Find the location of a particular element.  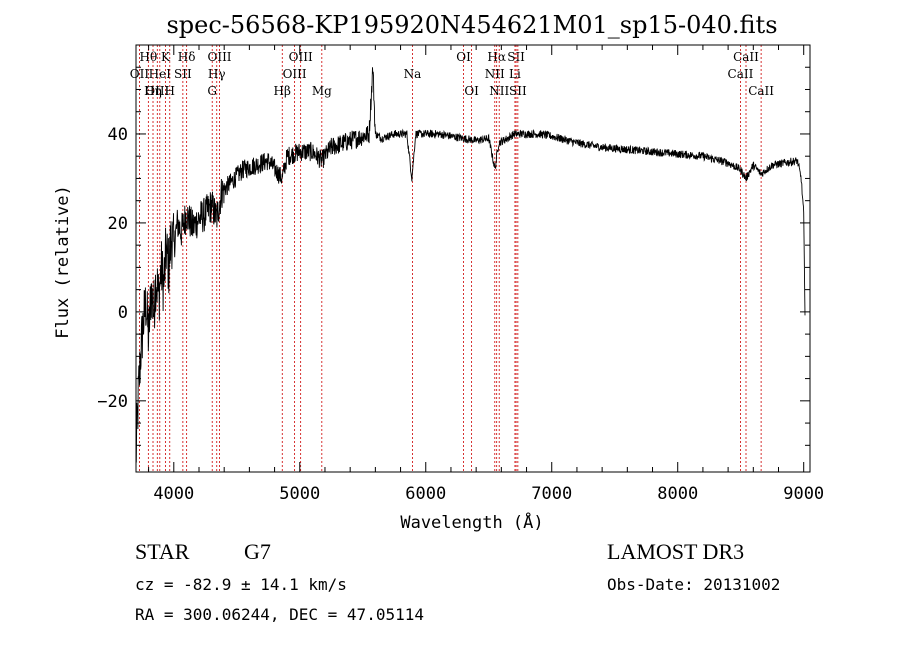

x-tick-label: 4000 is located at coordinates (173, 494).